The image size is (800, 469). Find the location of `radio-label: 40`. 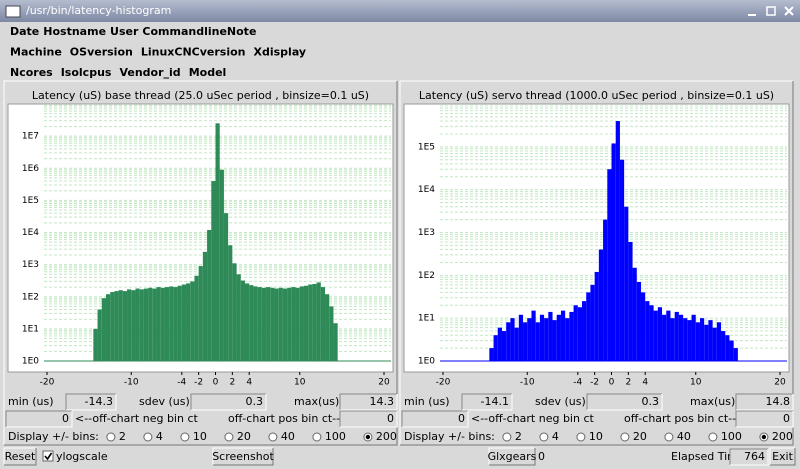

radio-label: 40 is located at coordinates (288, 436).